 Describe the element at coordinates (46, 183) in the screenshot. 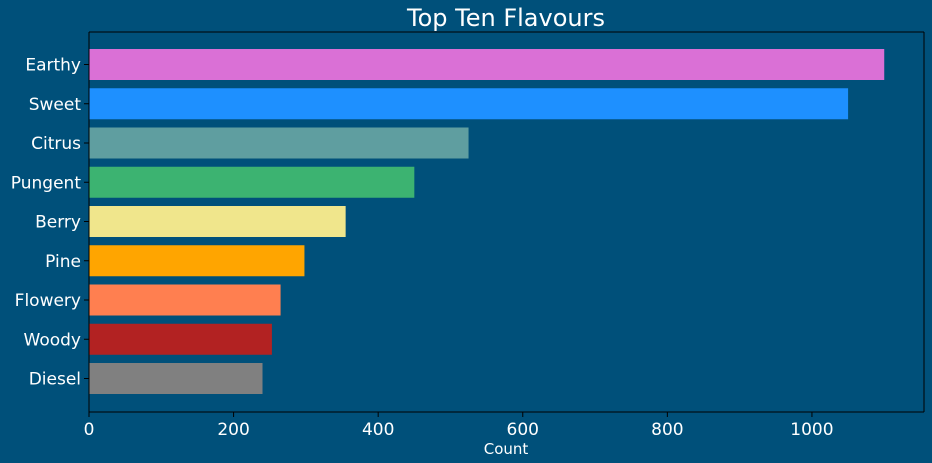

I see `y-tick-label: Pungent` at that location.